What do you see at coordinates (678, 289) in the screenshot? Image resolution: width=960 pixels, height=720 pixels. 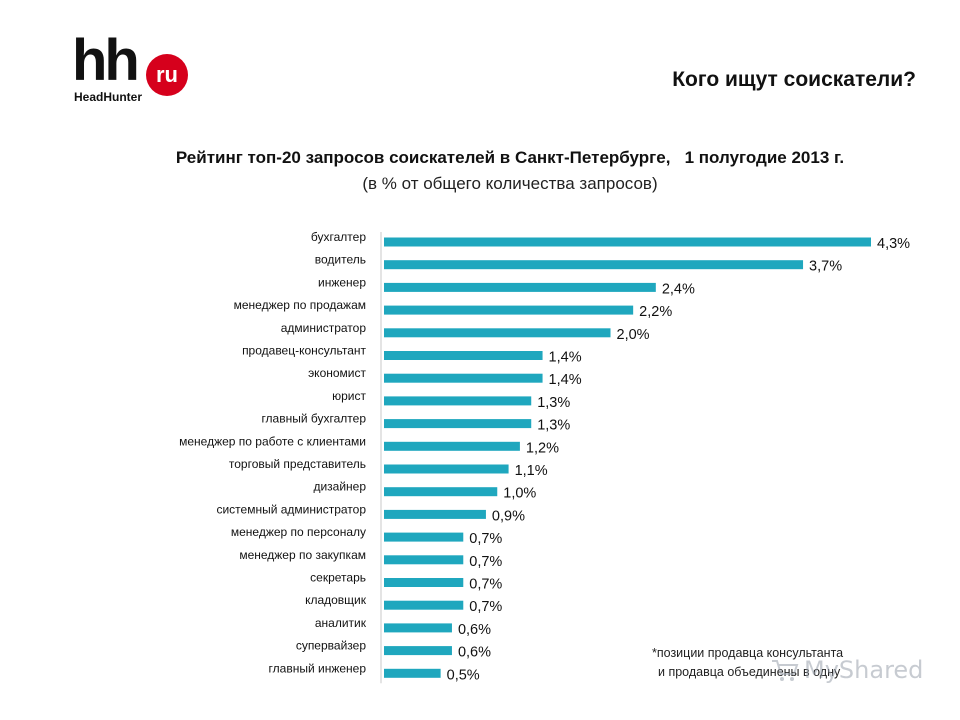 I see `value-label: 2,4%` at bounding box center [678, 289].